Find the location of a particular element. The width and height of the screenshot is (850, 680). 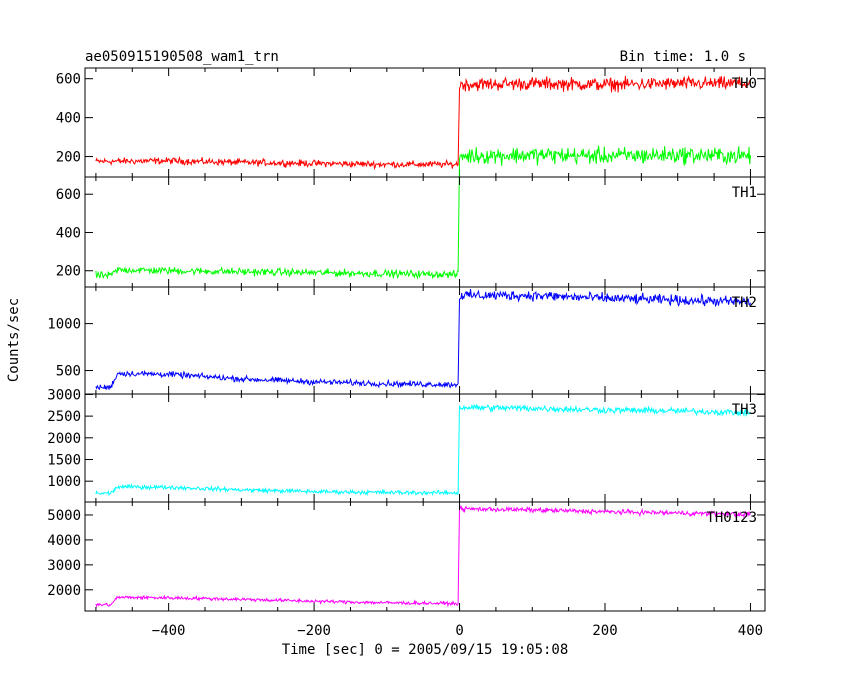

series-label-th3: TH3 is located at coordinates (744, 410).